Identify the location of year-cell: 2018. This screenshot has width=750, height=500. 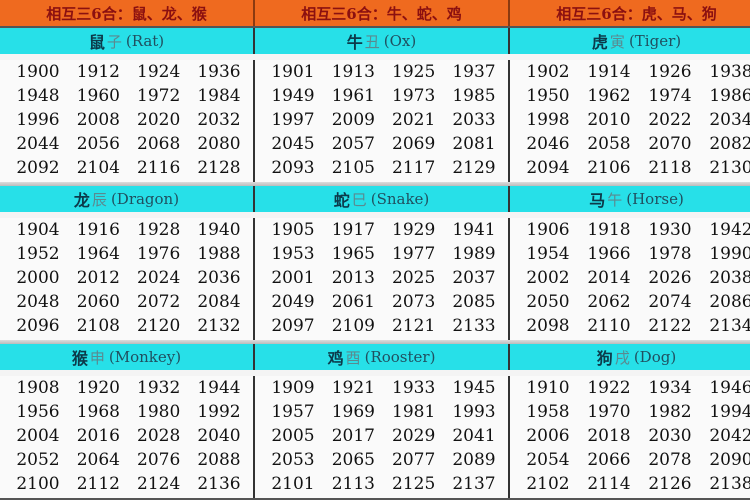
(609, 436).